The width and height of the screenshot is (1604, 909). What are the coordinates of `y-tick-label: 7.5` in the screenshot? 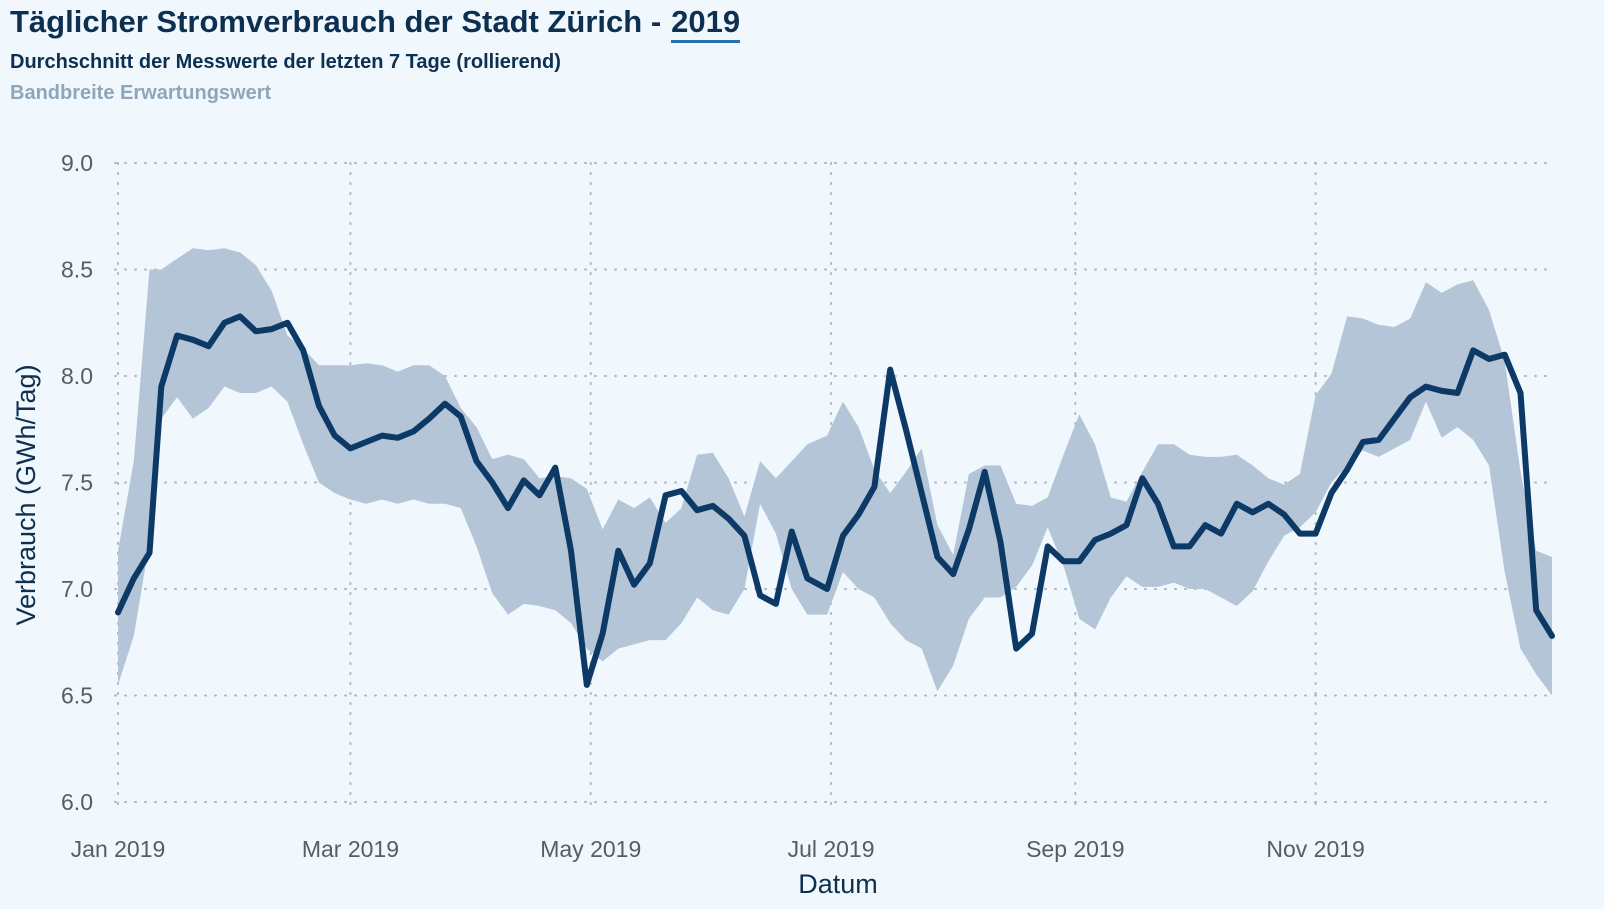 It's located at (77, 483).